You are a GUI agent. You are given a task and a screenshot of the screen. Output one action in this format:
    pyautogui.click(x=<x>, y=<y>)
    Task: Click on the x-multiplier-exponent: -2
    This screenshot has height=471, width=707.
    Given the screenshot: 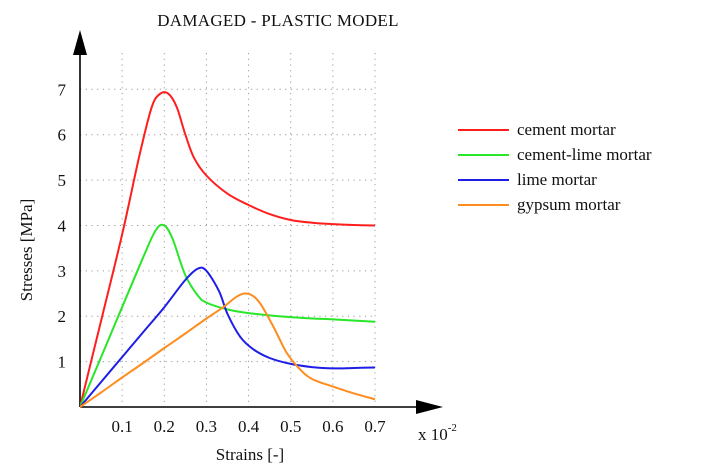 What is the action you would take?
    pyautogui.click(x=452, y=428)
    